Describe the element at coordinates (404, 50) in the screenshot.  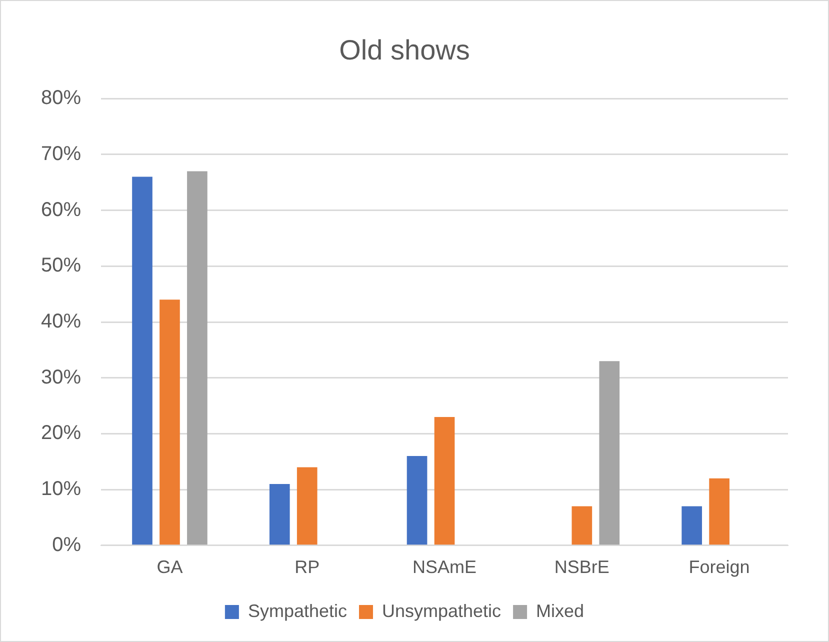
I see `chart-title: Old shows` at that location.